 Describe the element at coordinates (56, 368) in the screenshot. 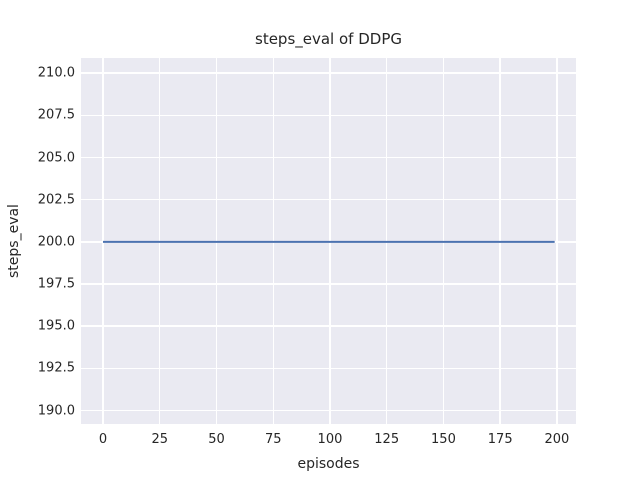

I see `y-tick-label: 192.5` at that location.